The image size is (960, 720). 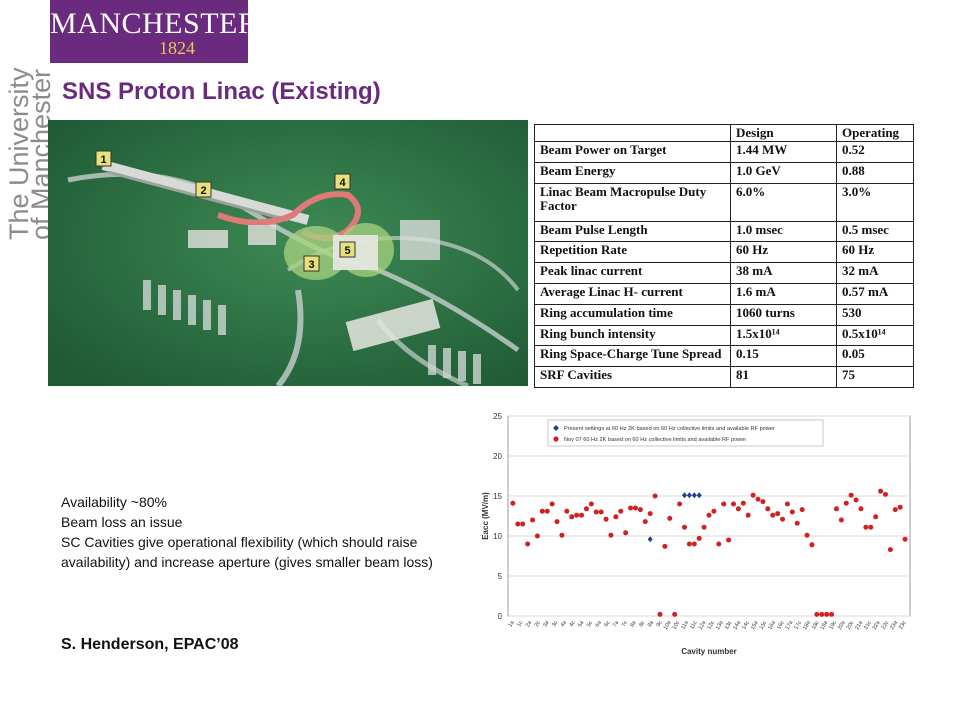 I want to click on table-cell-operating: 32 mA, so click(x=875, y=273).